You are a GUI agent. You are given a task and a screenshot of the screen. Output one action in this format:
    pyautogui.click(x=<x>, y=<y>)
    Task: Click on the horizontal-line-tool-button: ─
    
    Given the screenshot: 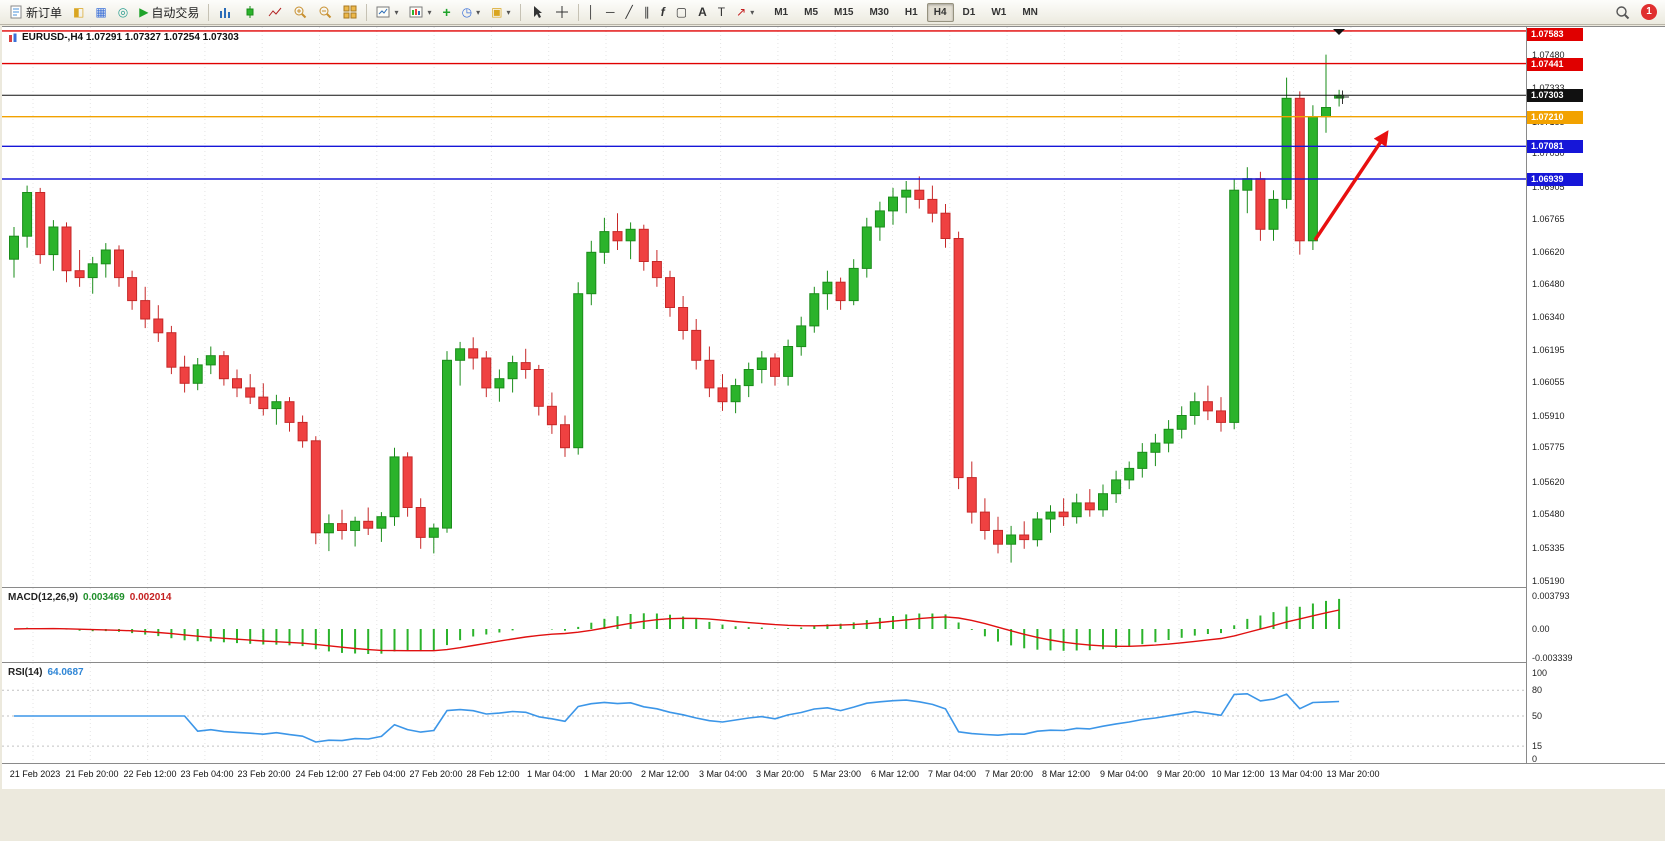 What is the action you would take?
    pyautogui.click(x=610, y=12)
    